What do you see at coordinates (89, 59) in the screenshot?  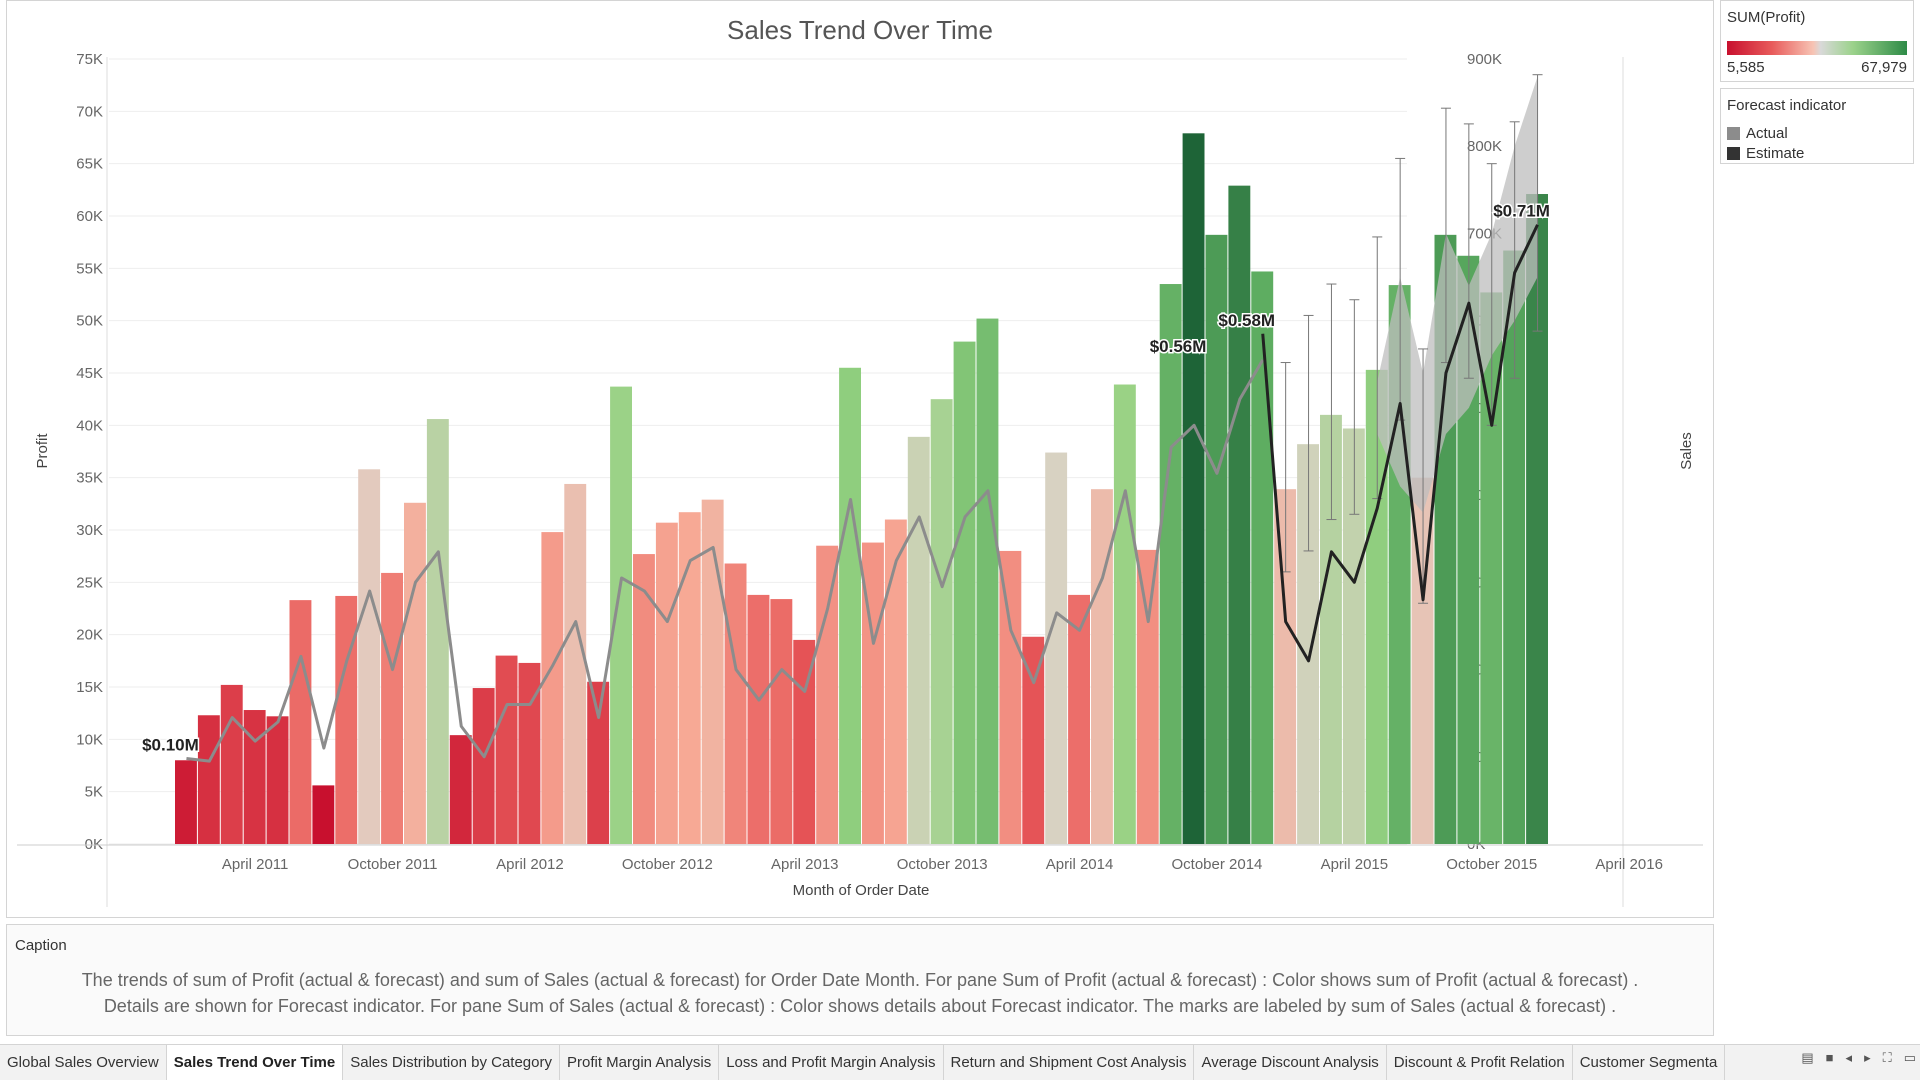 I see `y-tick-label: 75K` at bounding box center [89, 59].